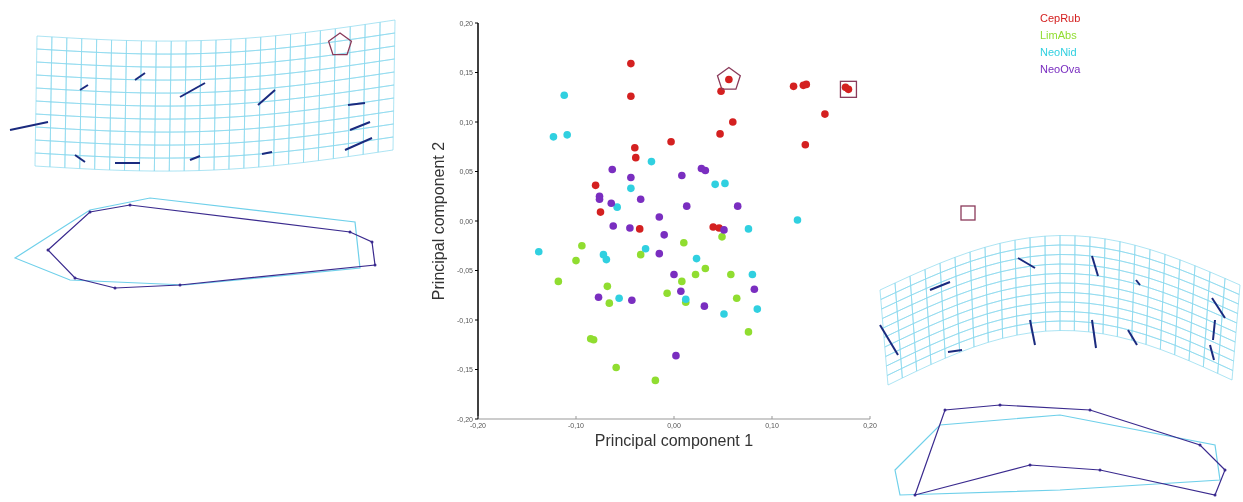 This screenshot has height=502, width=1243. Describe the element at coordinates (1060, 18) in the screenshot. I see `text: CepRub` at that location.